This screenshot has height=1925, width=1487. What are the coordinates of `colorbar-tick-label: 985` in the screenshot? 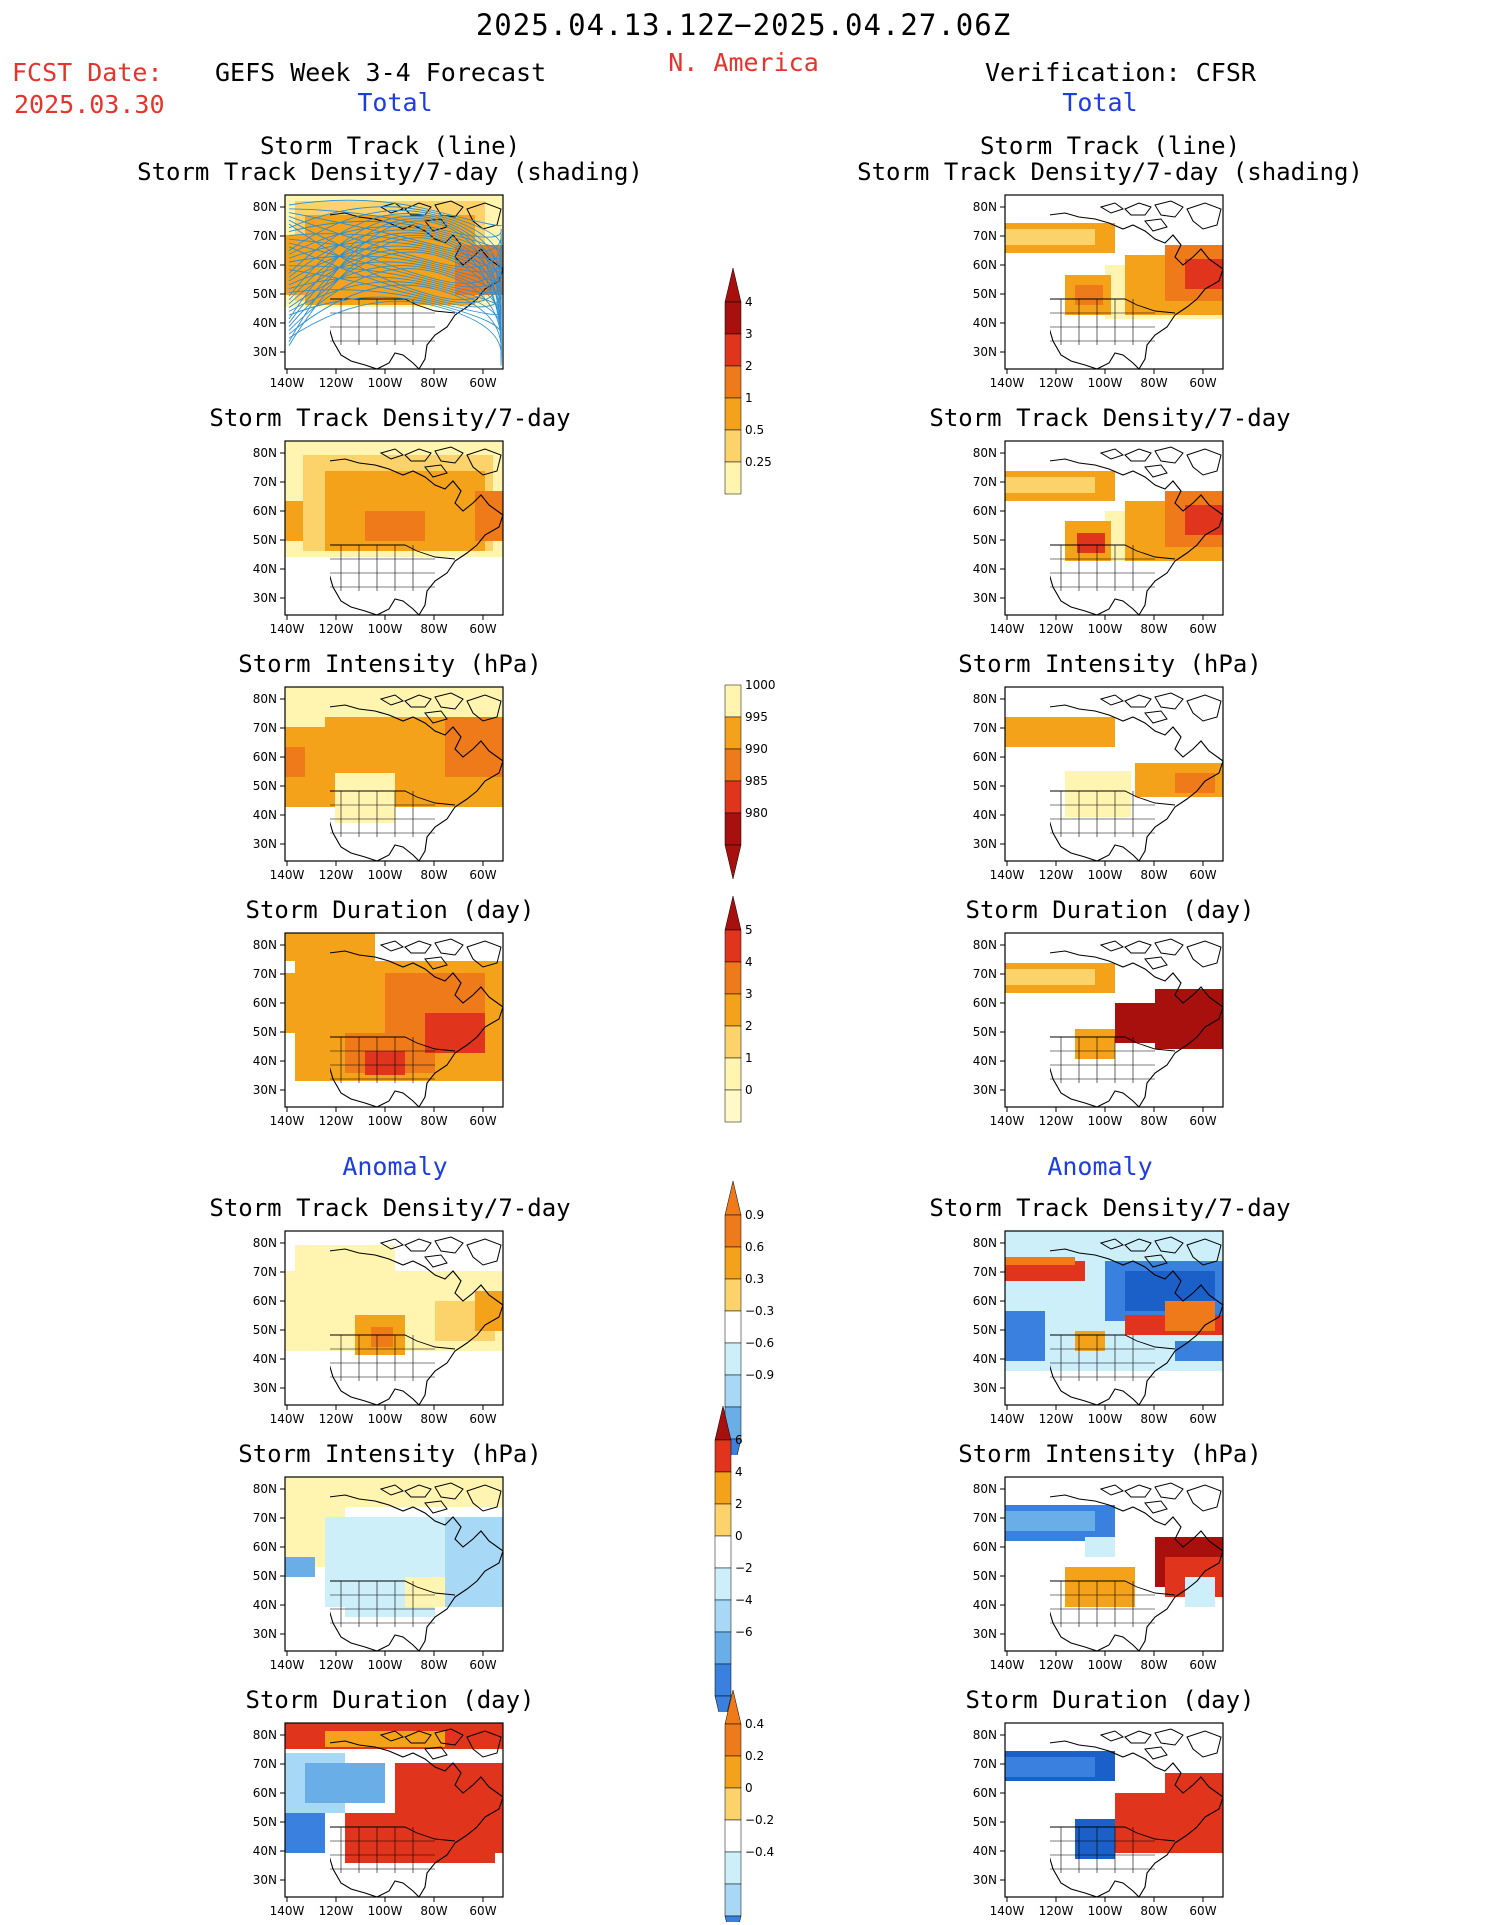 It's located at (756, 781).